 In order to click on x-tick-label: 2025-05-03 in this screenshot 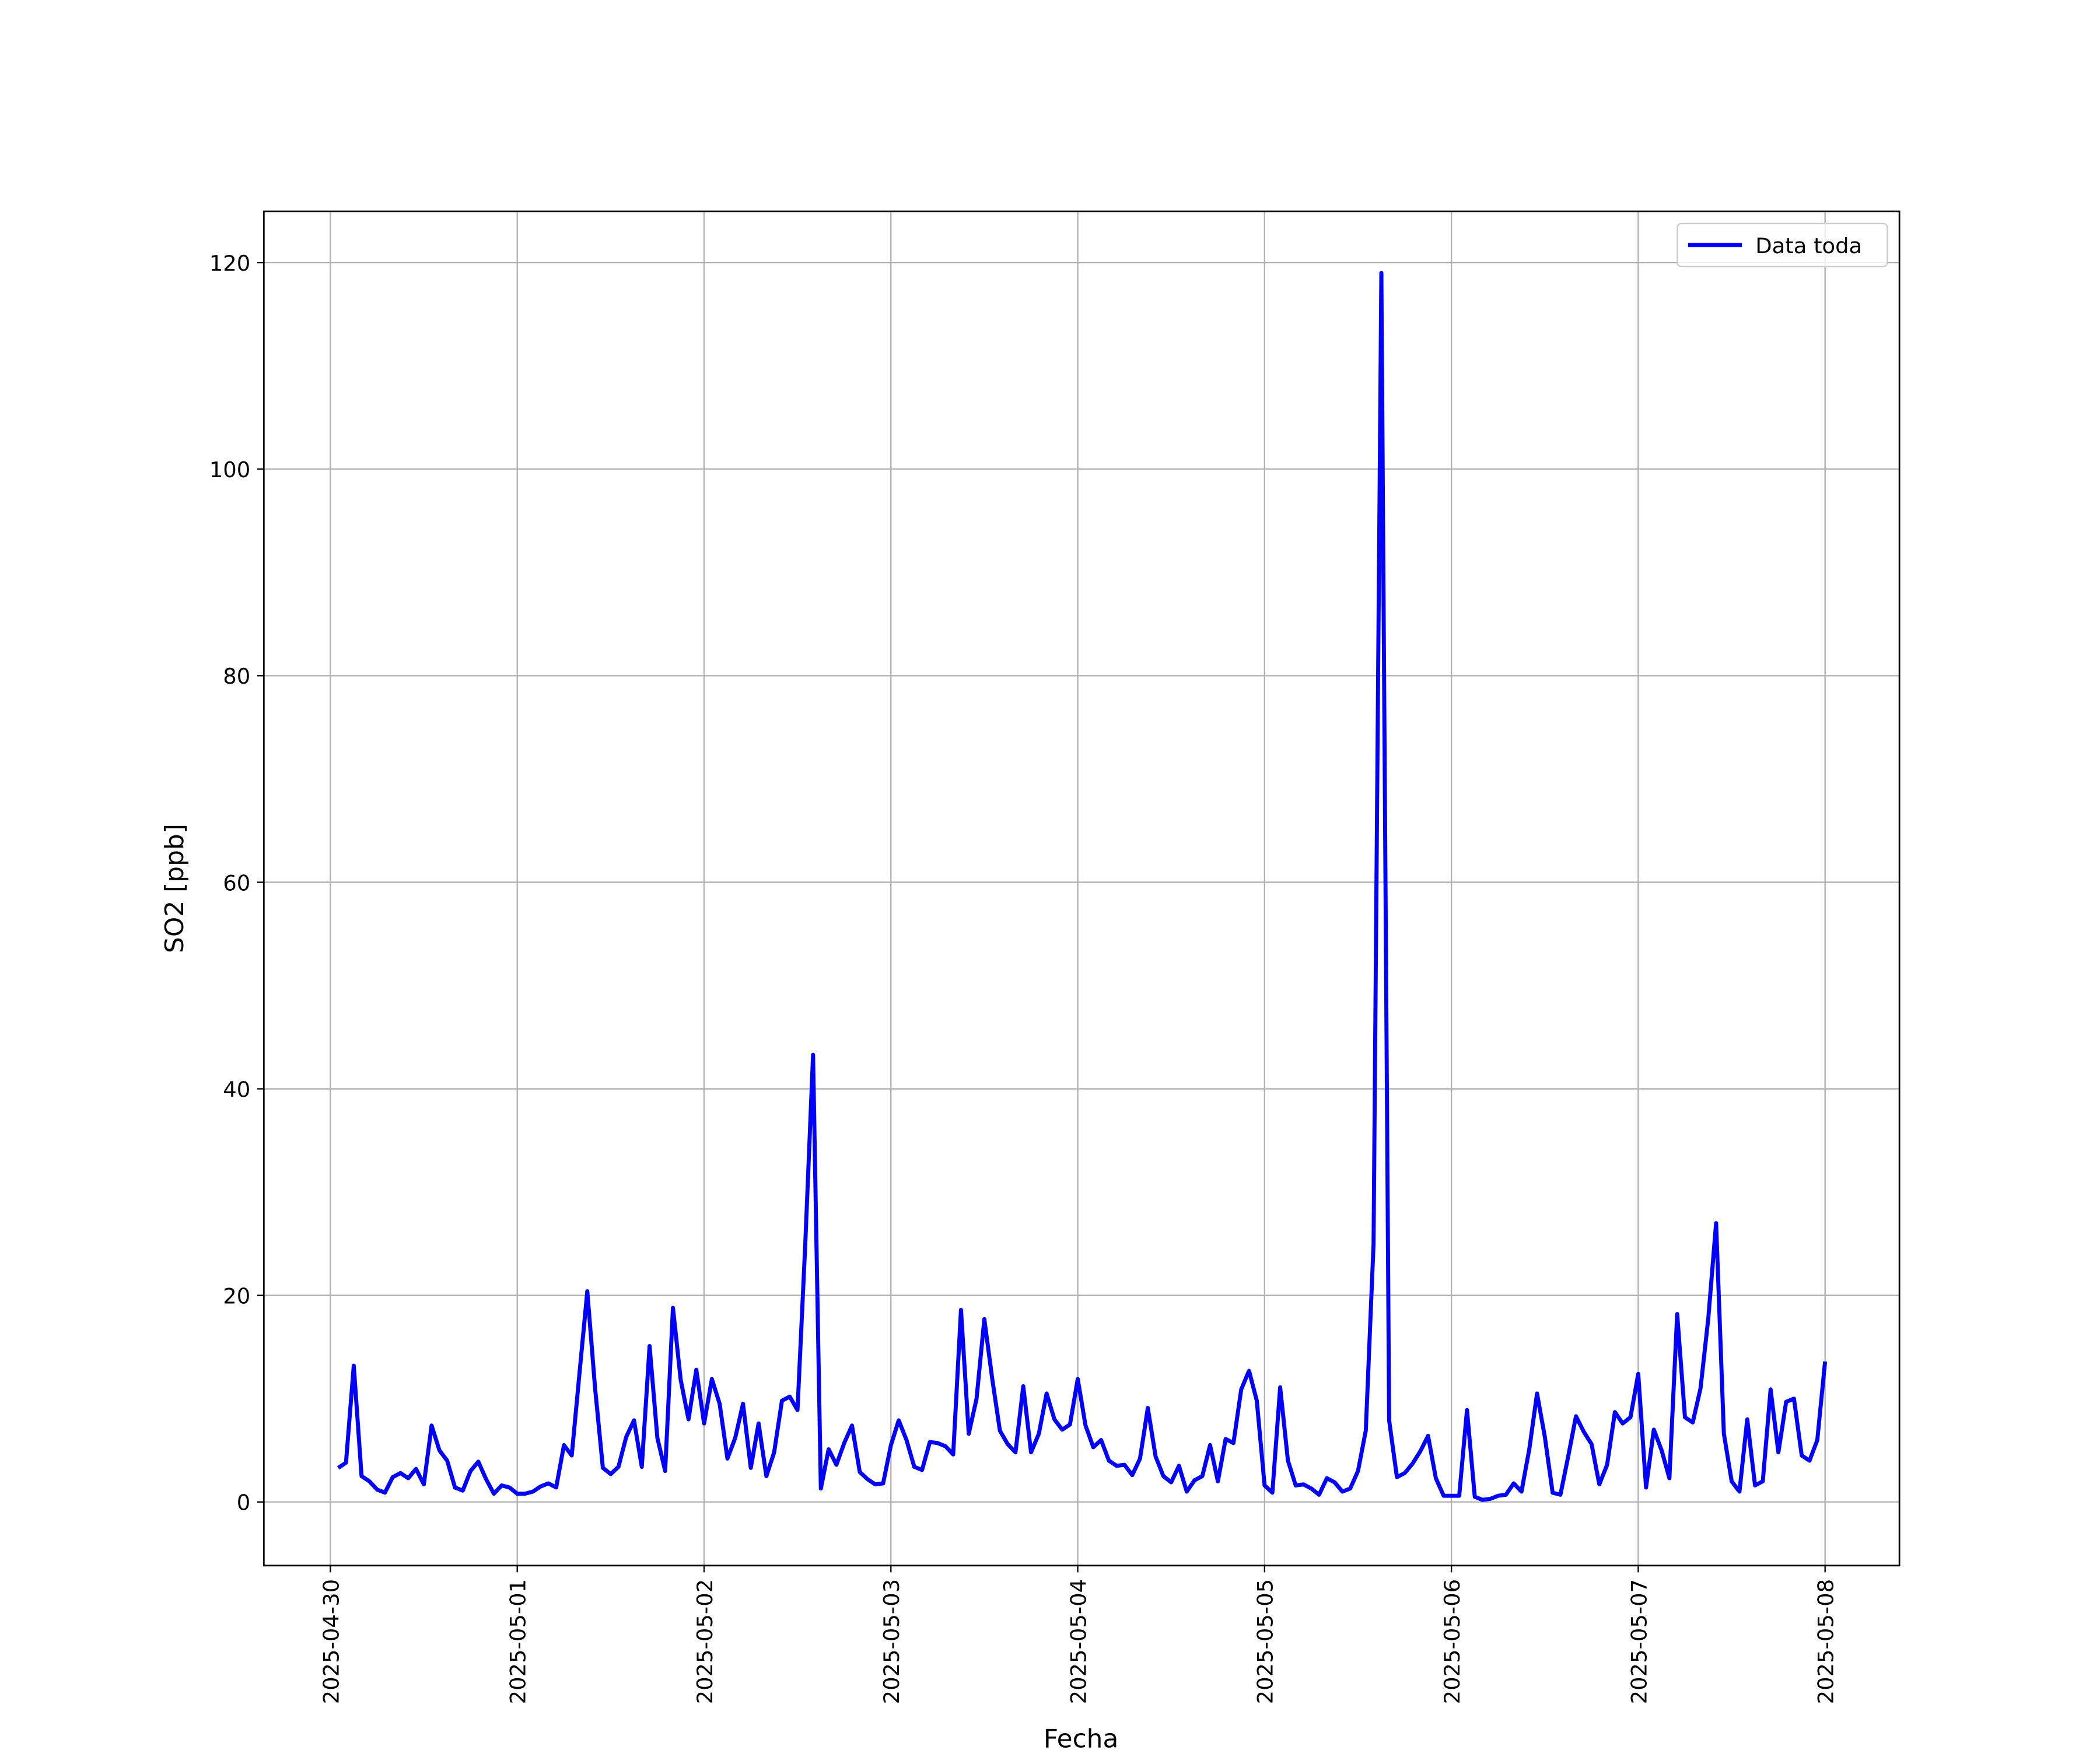, I will do `click(891, 1641)`.